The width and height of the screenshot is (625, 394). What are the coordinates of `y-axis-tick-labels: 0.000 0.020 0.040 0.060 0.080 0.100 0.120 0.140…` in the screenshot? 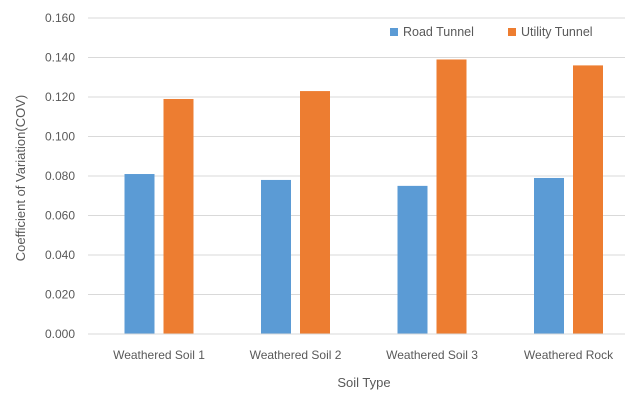 It's located at (60, 176).